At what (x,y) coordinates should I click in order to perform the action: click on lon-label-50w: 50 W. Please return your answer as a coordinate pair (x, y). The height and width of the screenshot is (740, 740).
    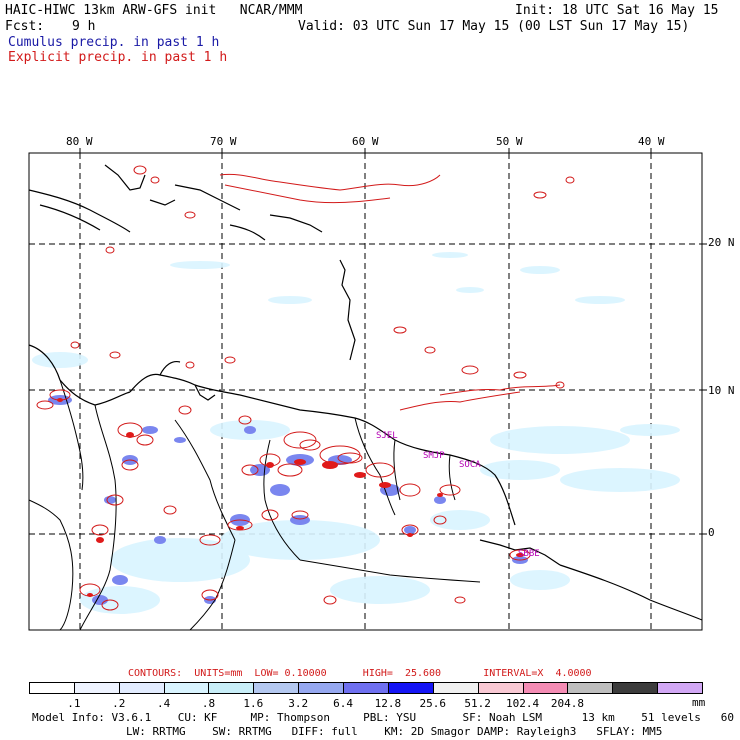
    Looking at the image, I should click on (509, 141).